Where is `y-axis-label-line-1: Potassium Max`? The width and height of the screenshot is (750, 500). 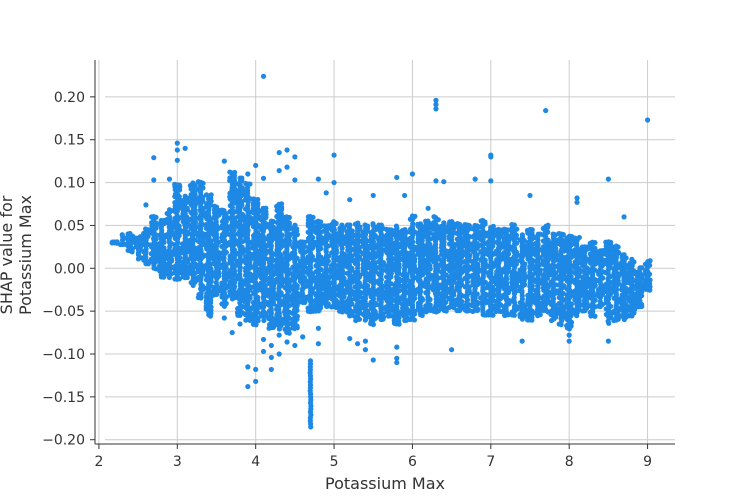
y-axis-label-line-1: Potassium Max is located at coordinates (25, 255).